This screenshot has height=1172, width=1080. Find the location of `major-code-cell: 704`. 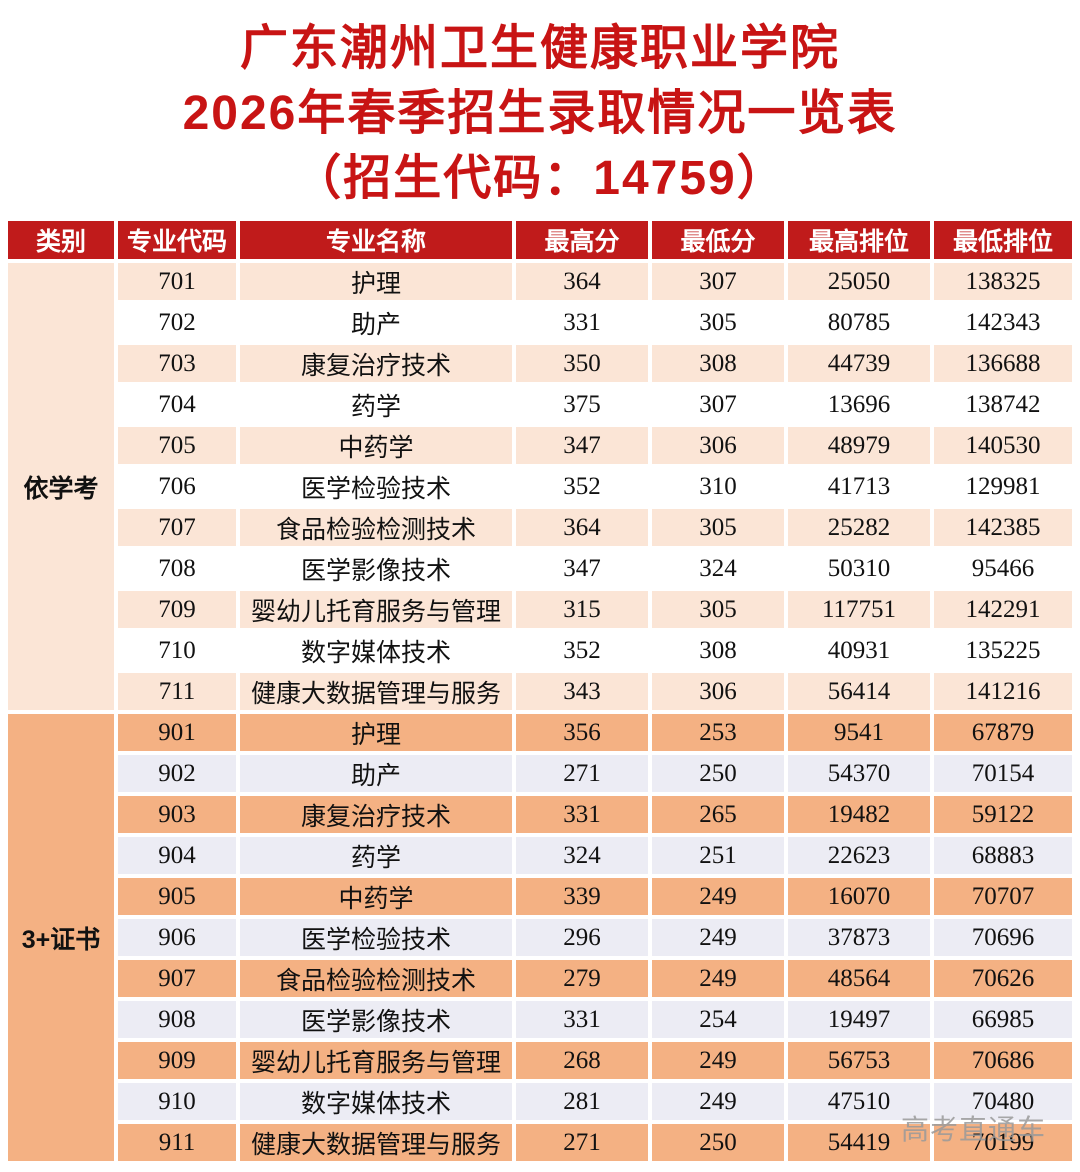

major-code-cell: 704 is located at coordinates (177, 404).